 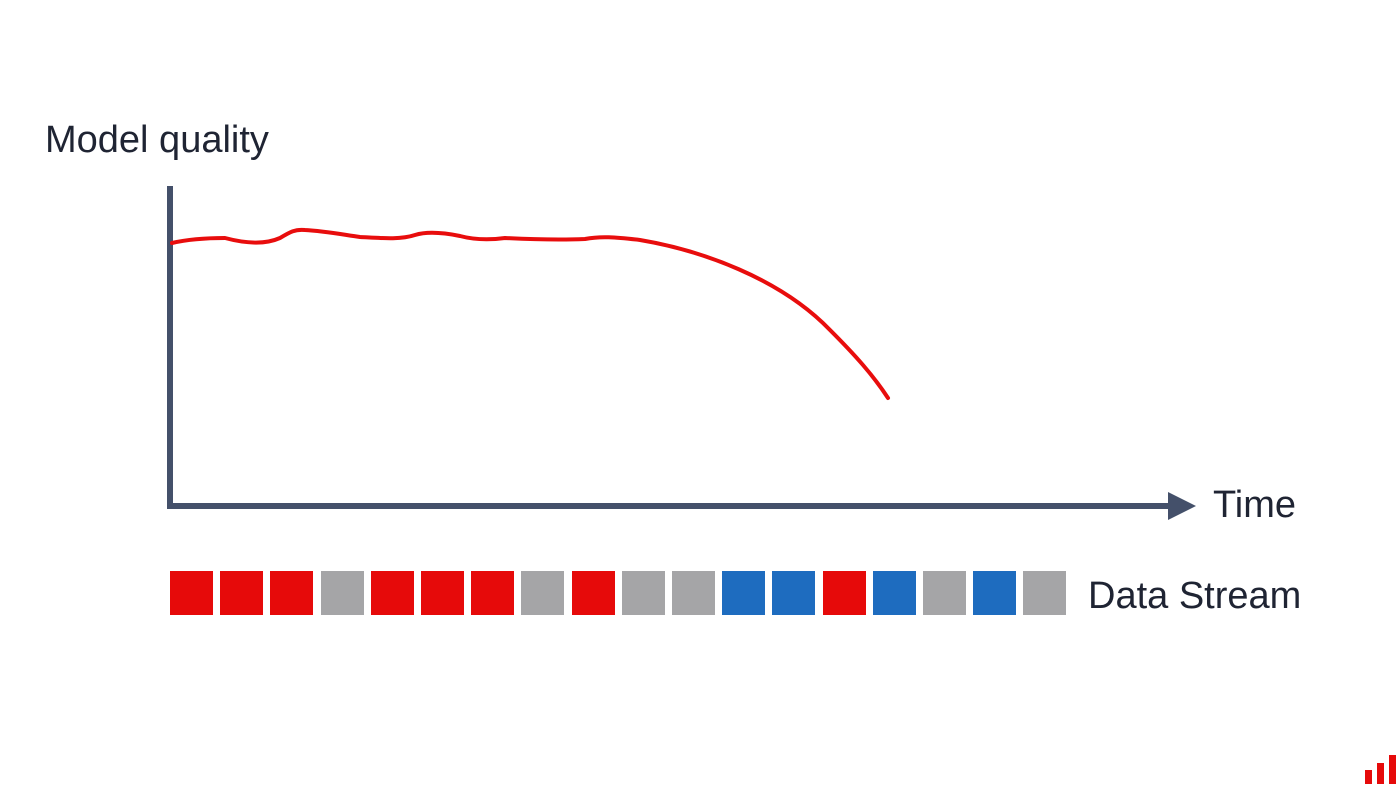 I want to click on data-stream, so click(x=620, y=593).